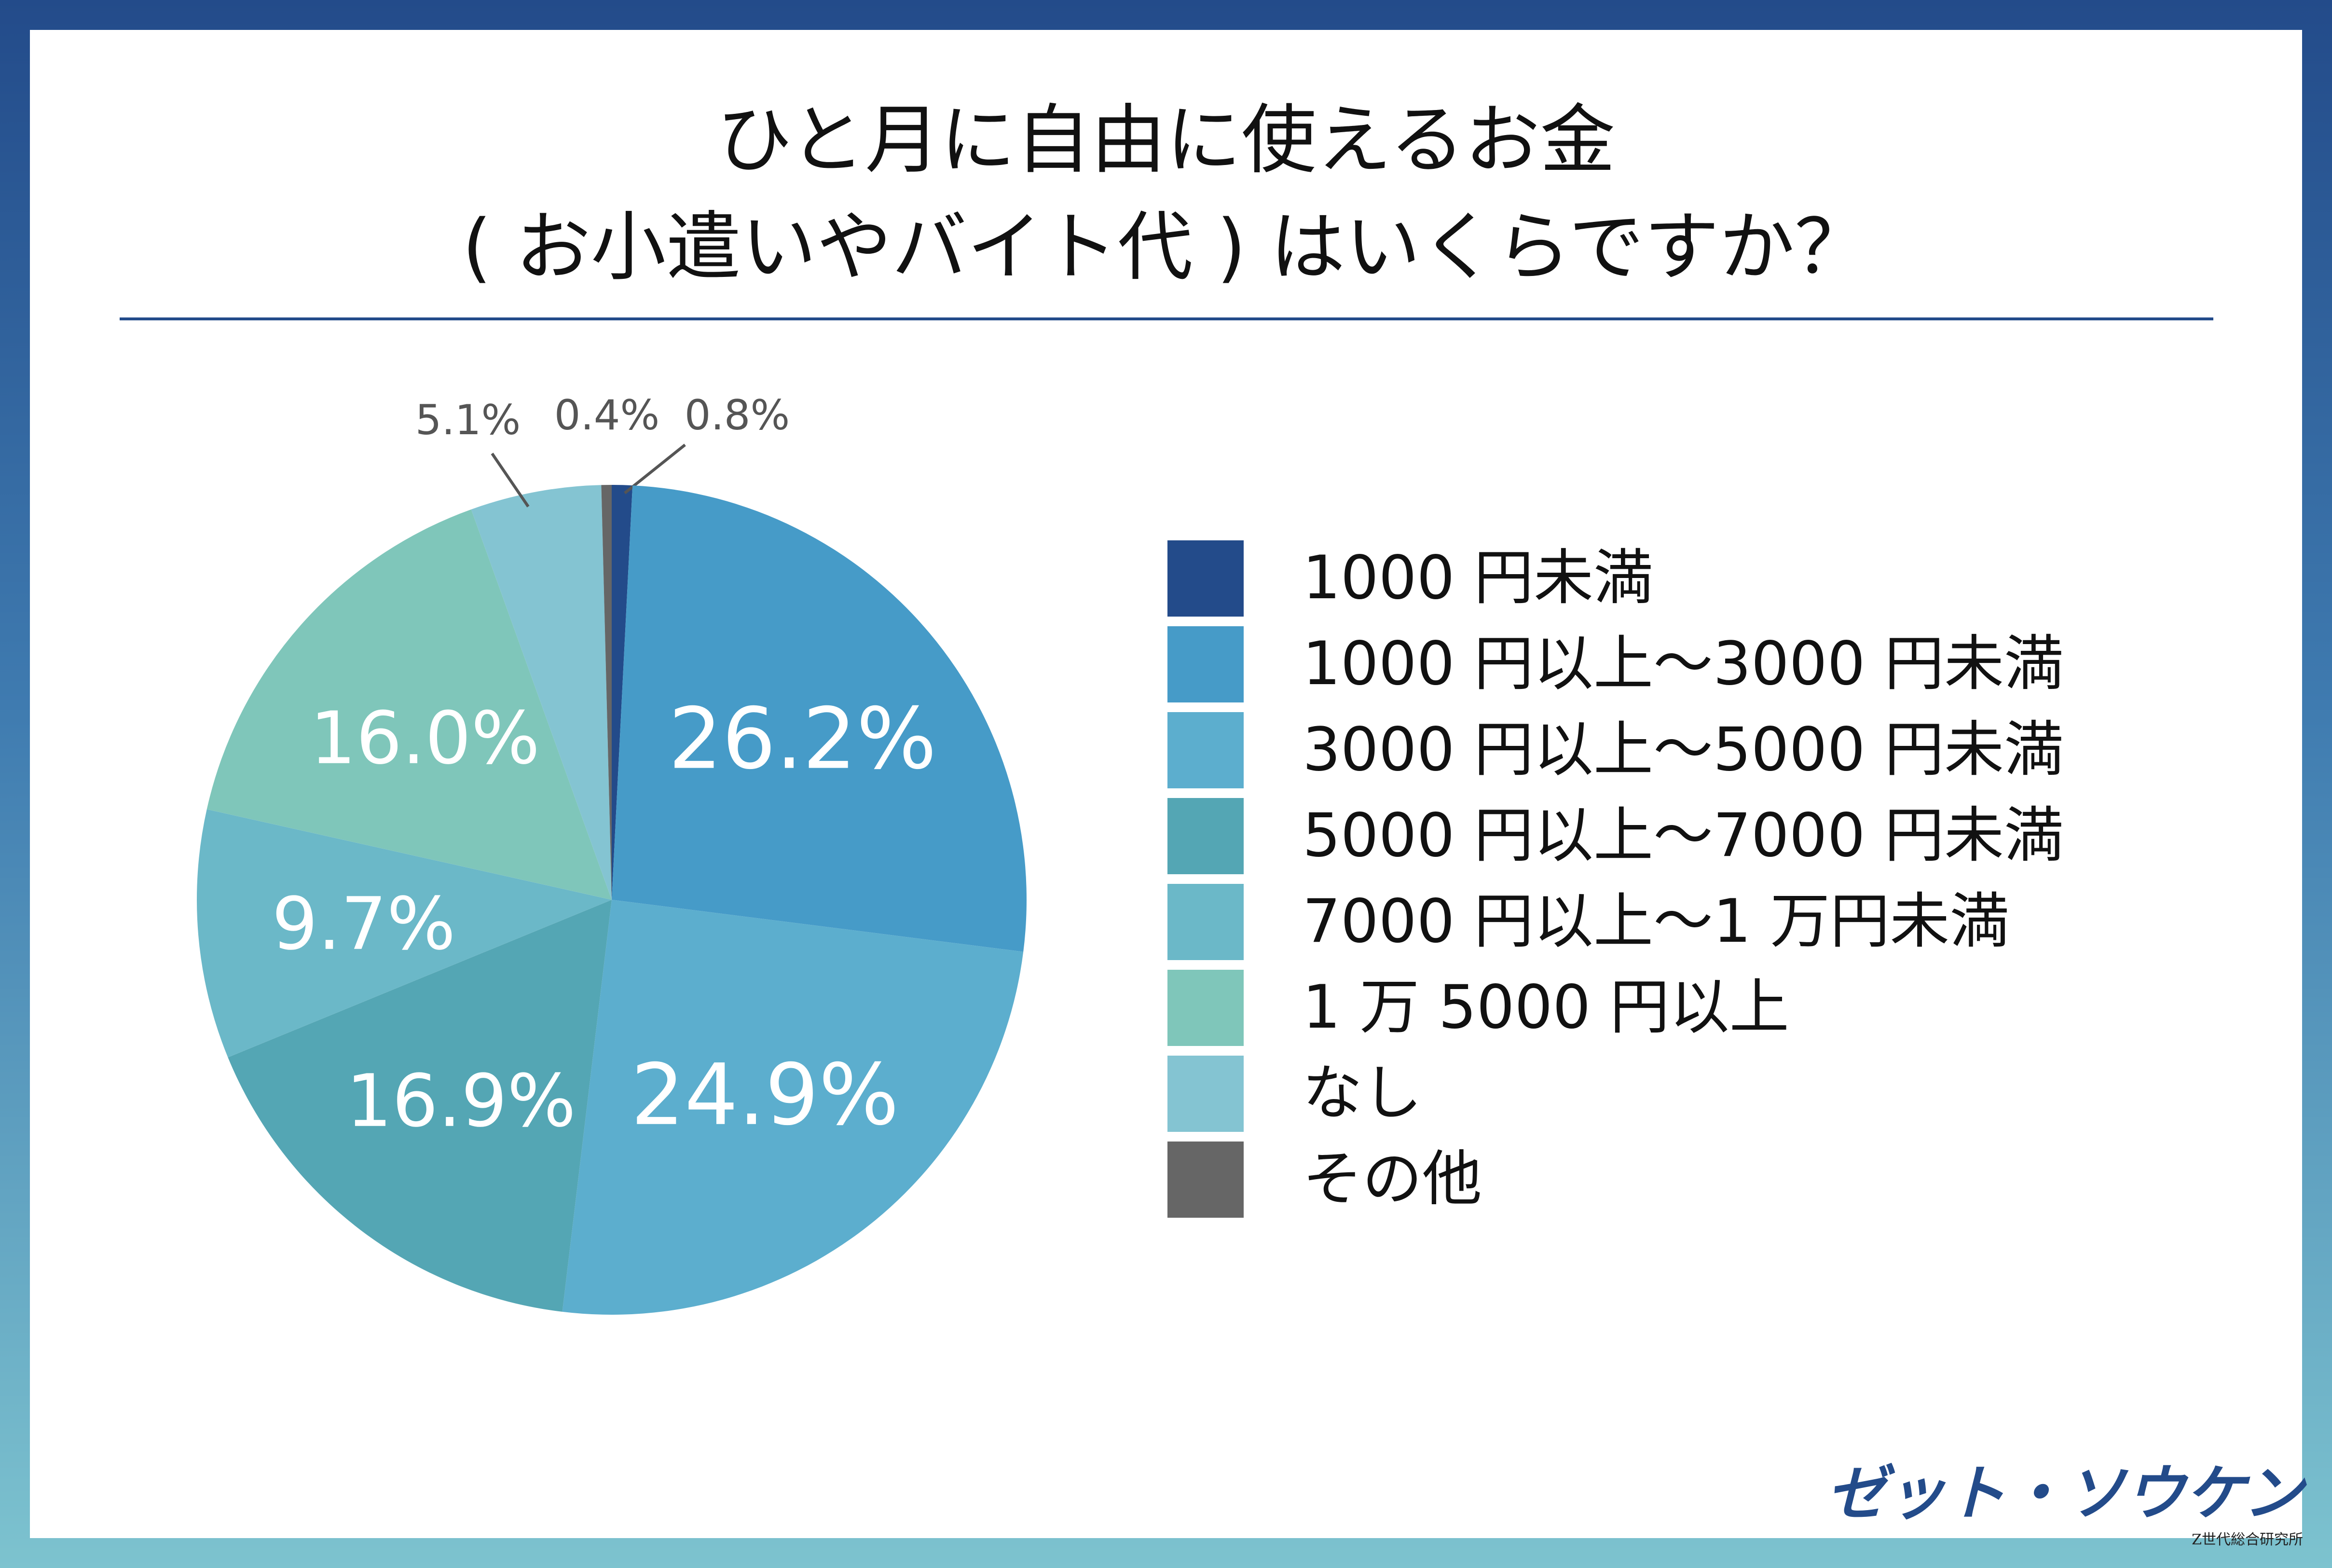 The width and height of the screenshot is (2332, 1568). I want to click on legend-label-4: 7000 円以上～1 万円未満, so click(1656, 921).